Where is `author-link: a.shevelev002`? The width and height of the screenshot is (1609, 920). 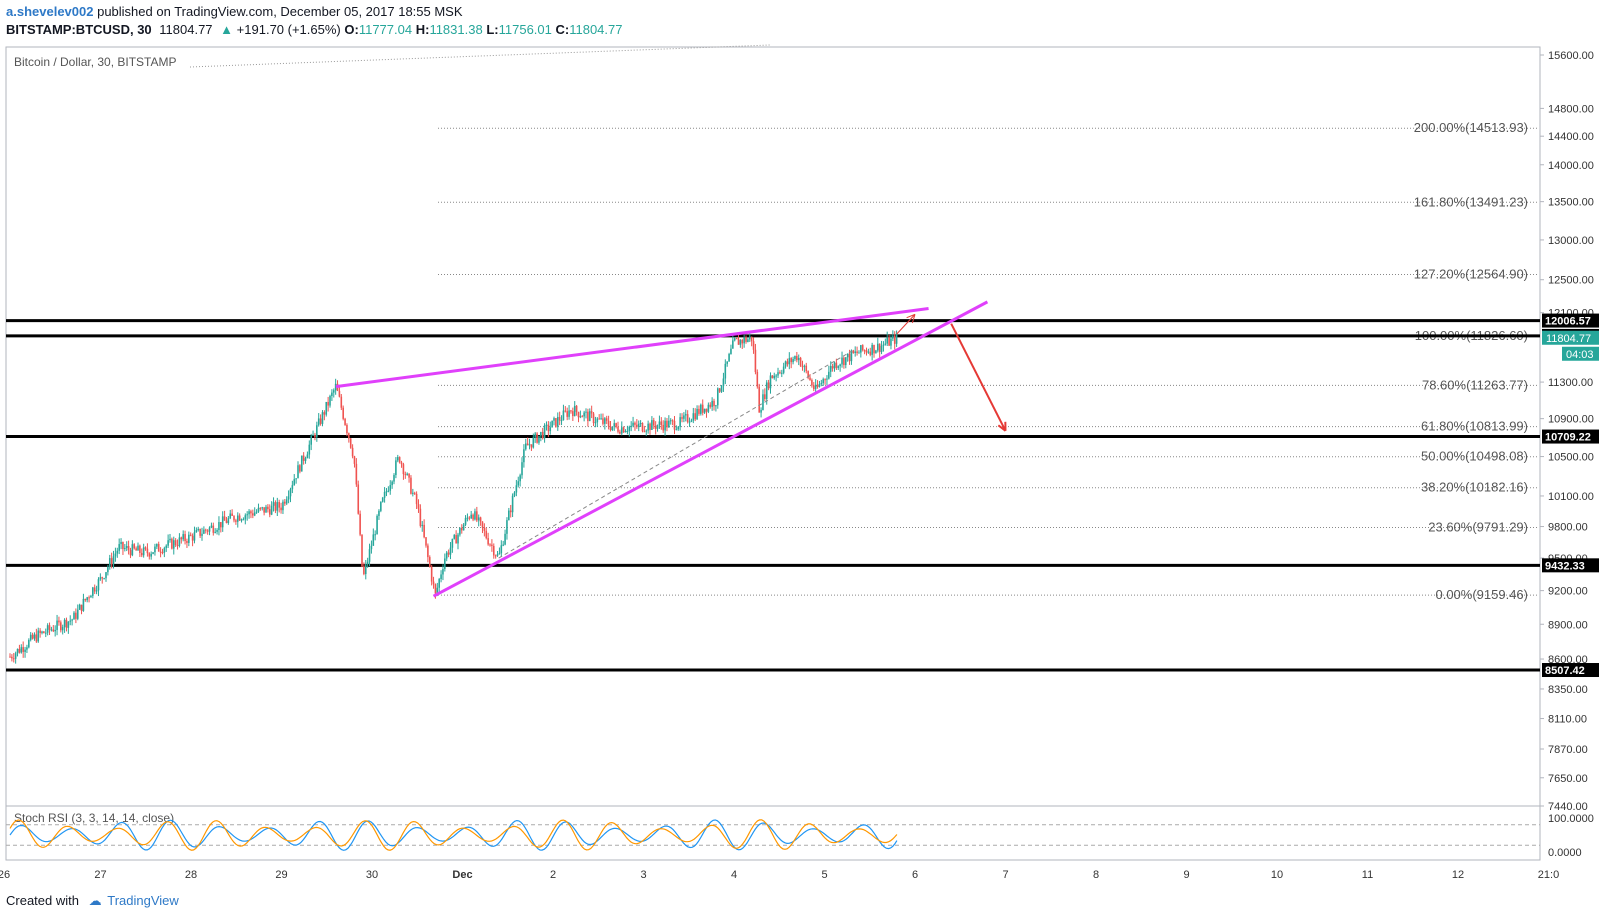
author-link: a.shevelev002 is located at coordinates (50, 11).